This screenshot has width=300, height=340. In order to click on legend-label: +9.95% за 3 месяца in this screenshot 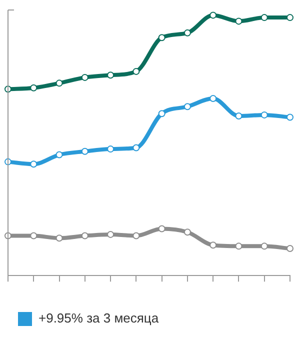, I will do `click(99, 318)`.